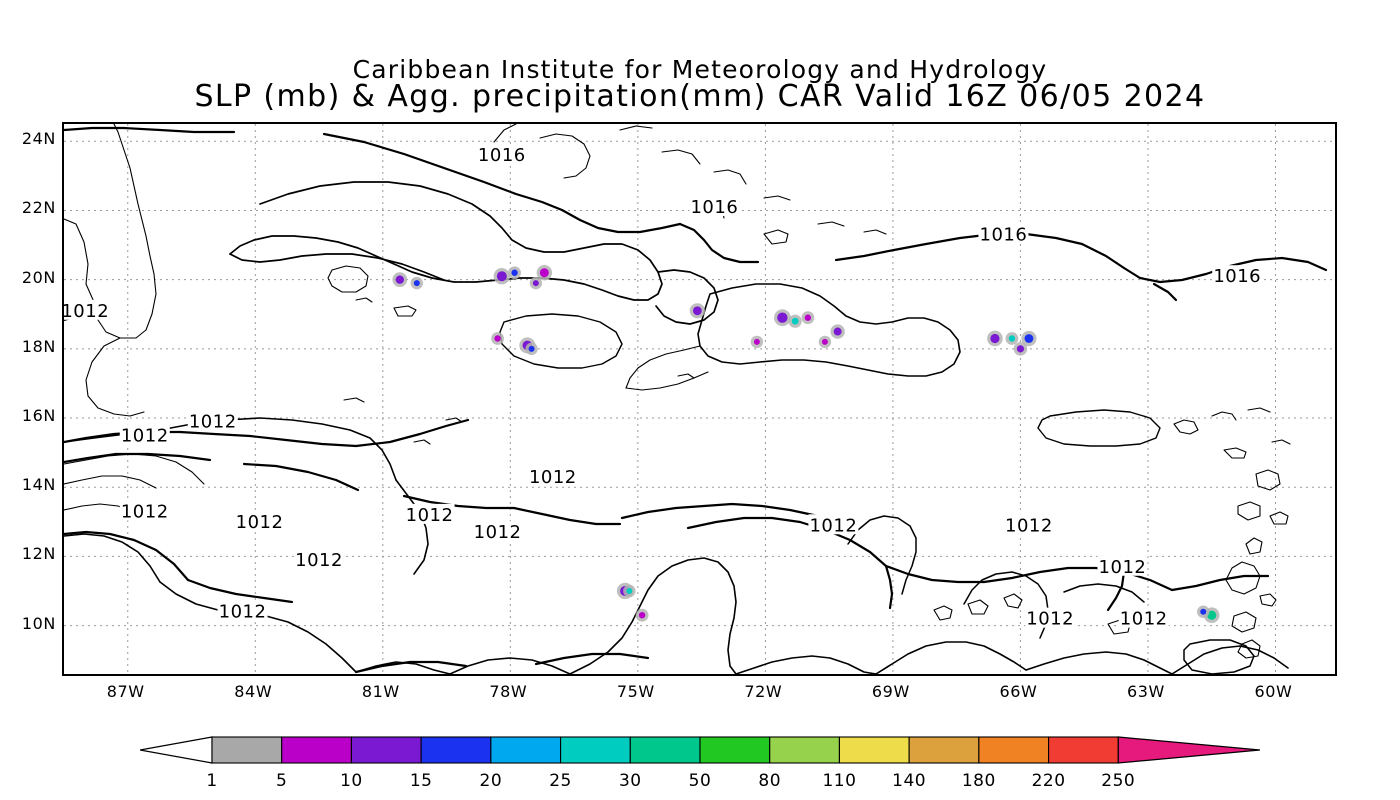  What do you see at coordinates (212, 781) in the screenshot?
I see `colorbar-tick-1: 1` at bounding box center [212, 781].